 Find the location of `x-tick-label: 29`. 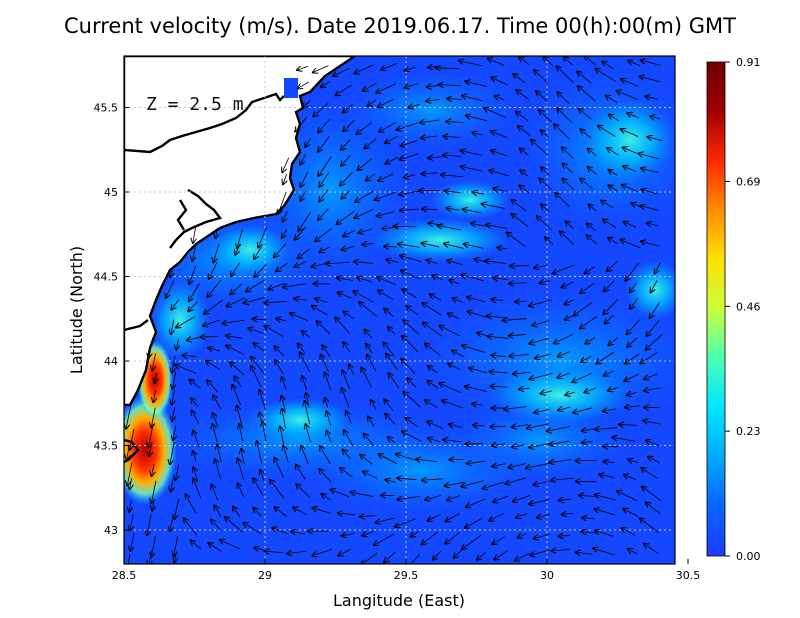

x-tick-label: 29 is located at coordinates (265, 575).